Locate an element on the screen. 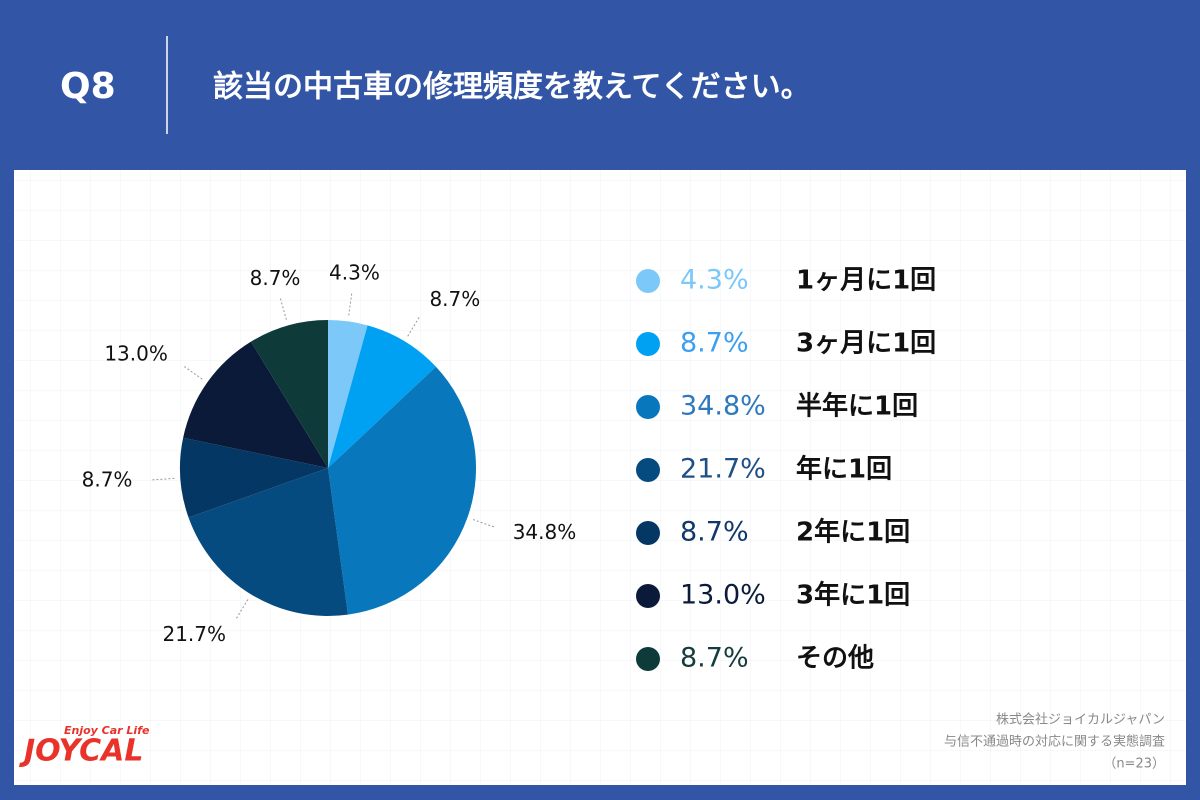  brand-name: JOYCAL is located at coordinates (81, 751).